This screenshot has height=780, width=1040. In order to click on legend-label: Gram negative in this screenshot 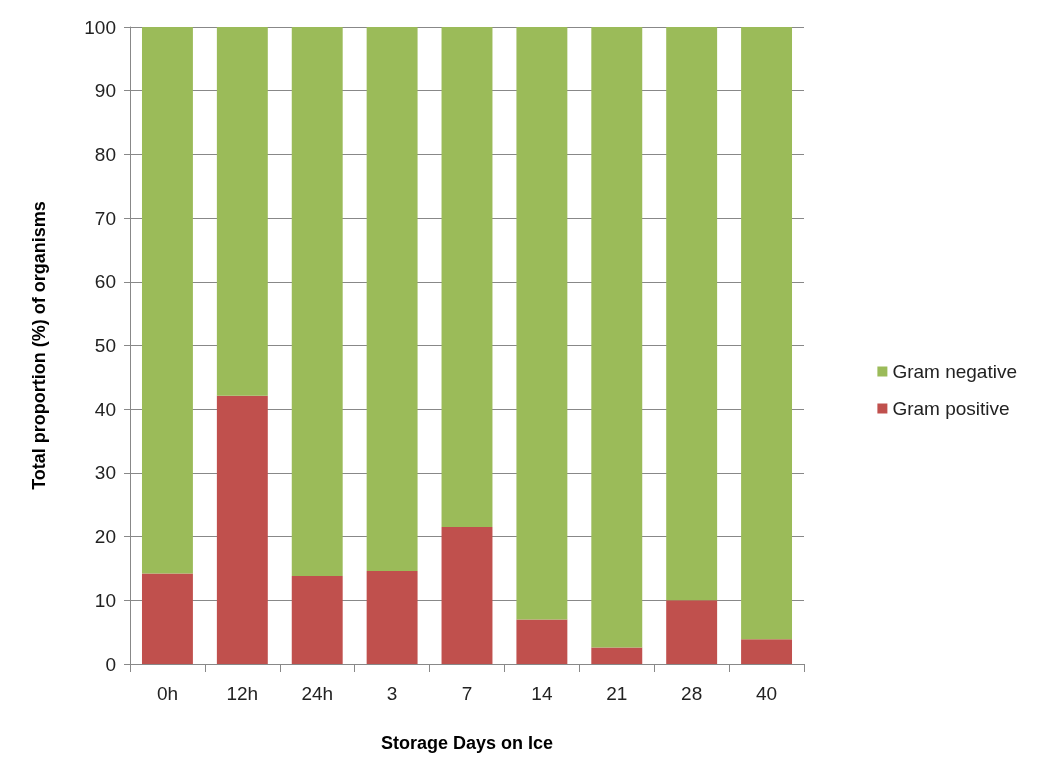, I will do `click(955, 371)`.